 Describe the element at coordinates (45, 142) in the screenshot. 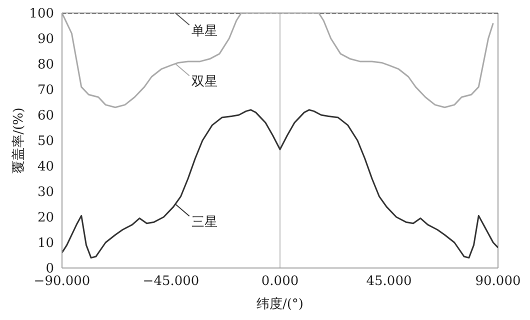

I see `y-tick-label: 50` at that location.